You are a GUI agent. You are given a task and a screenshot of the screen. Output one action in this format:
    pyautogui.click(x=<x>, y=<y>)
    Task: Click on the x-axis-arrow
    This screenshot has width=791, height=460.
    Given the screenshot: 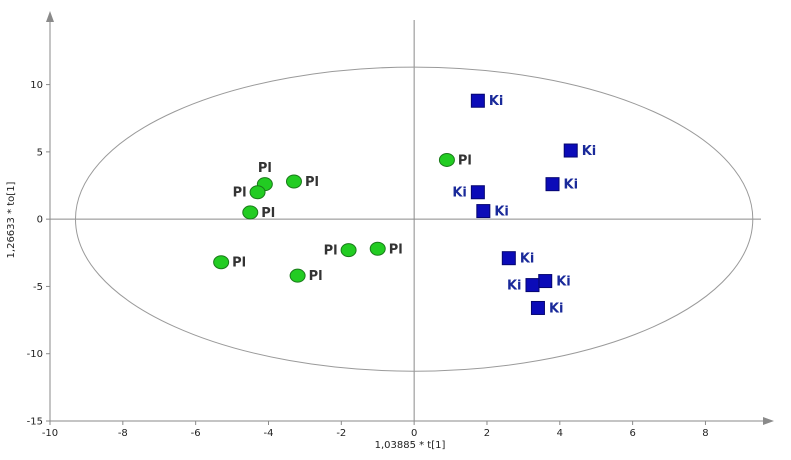 What is the action you would take?
    pyautogui.click(x=768, y=421)
    